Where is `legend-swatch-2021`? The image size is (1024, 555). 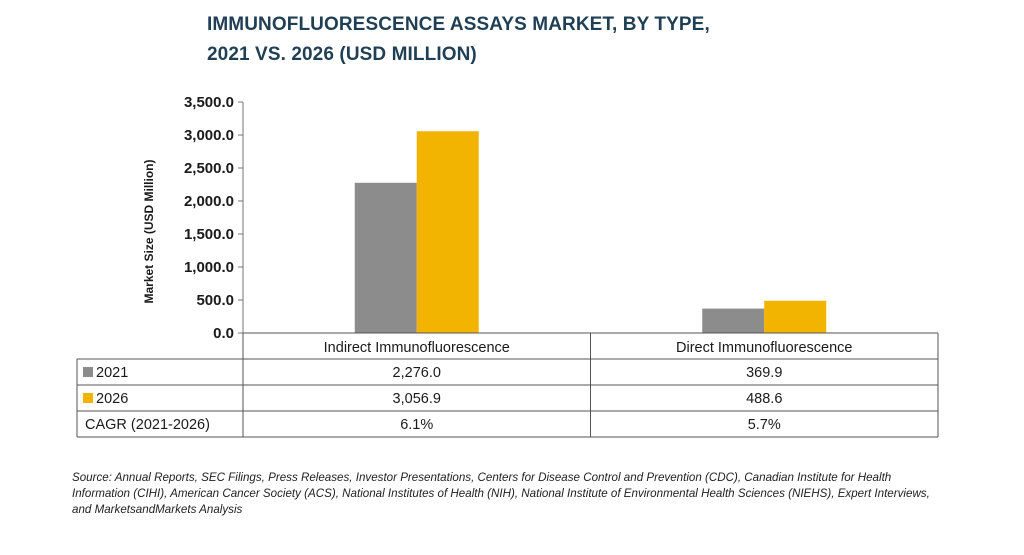
legend-swatch-2021 is located at coordinates (88, 372).